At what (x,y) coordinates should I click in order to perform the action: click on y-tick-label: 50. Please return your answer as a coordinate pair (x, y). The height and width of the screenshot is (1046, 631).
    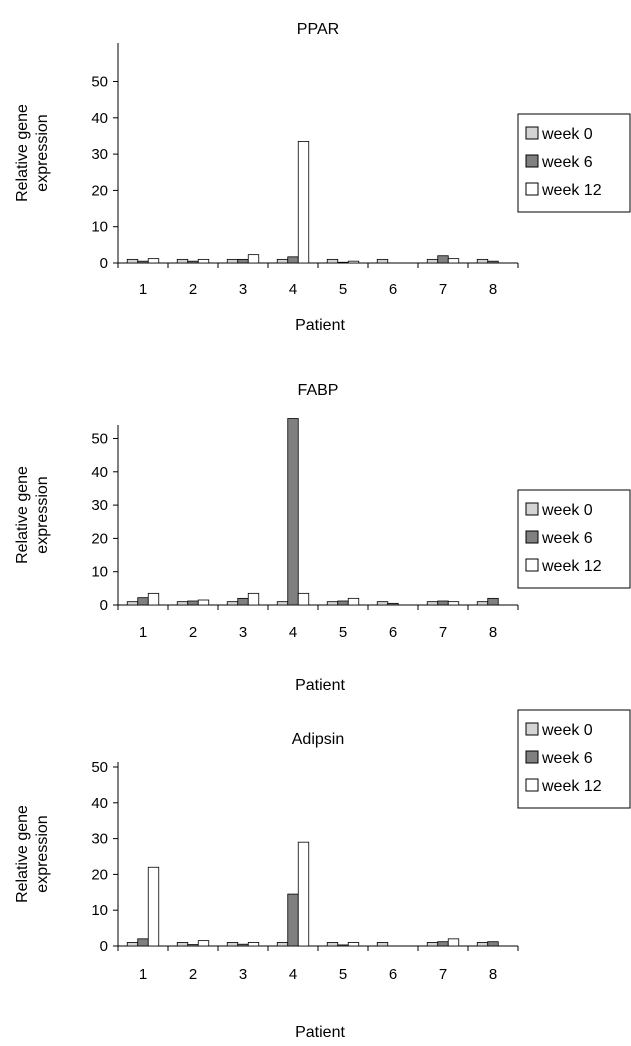
    Looking at the image, I should click on (99, 767).